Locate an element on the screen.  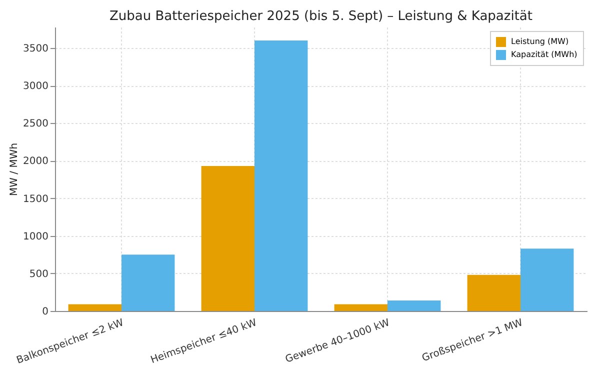
y-axis-title: MW / MWh is located at coordinates (14, 169).